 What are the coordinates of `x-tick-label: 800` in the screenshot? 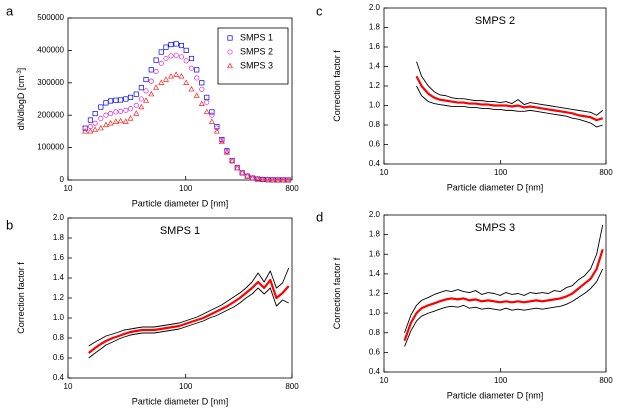 It's located at (606, 172).